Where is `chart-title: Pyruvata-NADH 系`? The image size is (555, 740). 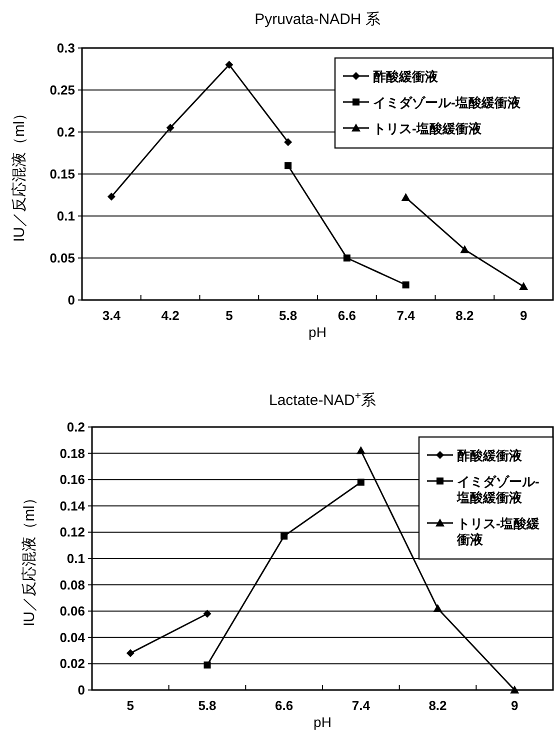
chart-title: Pyruvata-NADH 系 is located at coordinates (317, 19).